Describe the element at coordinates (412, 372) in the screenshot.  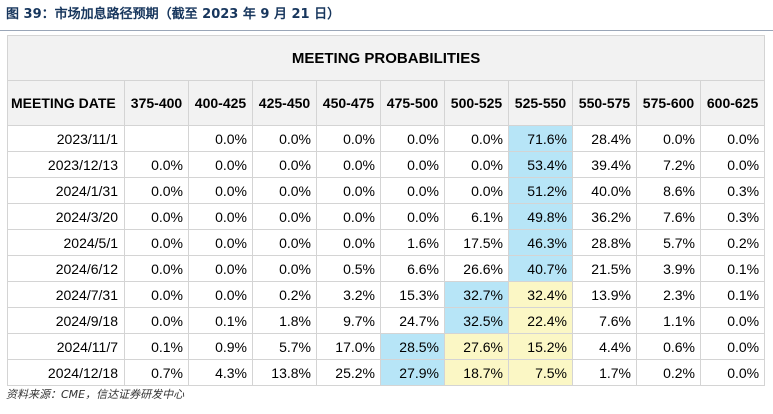
I see `probability-cell: 27.9%` at that location.